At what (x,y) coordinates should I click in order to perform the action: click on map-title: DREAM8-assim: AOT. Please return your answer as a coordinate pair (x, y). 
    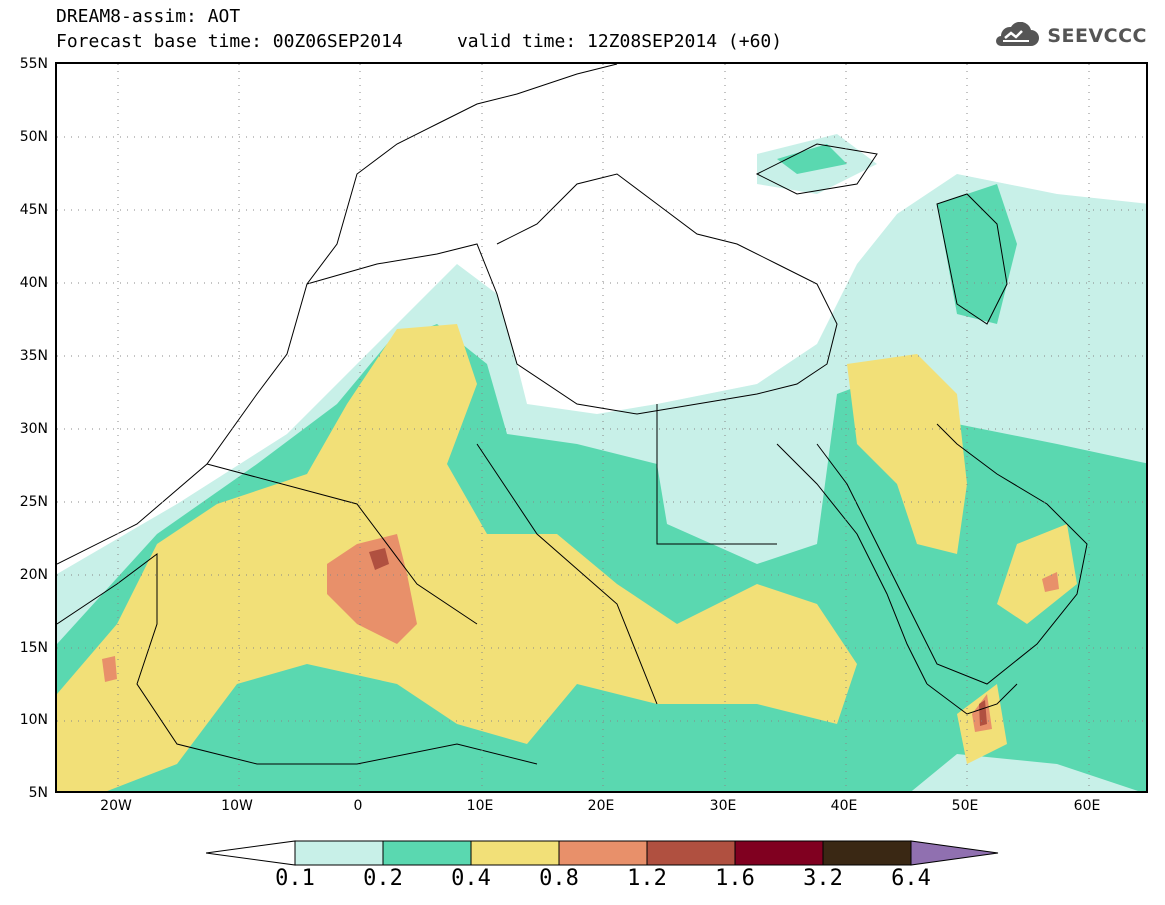
    Looking at the image, I should click on (148, 16).